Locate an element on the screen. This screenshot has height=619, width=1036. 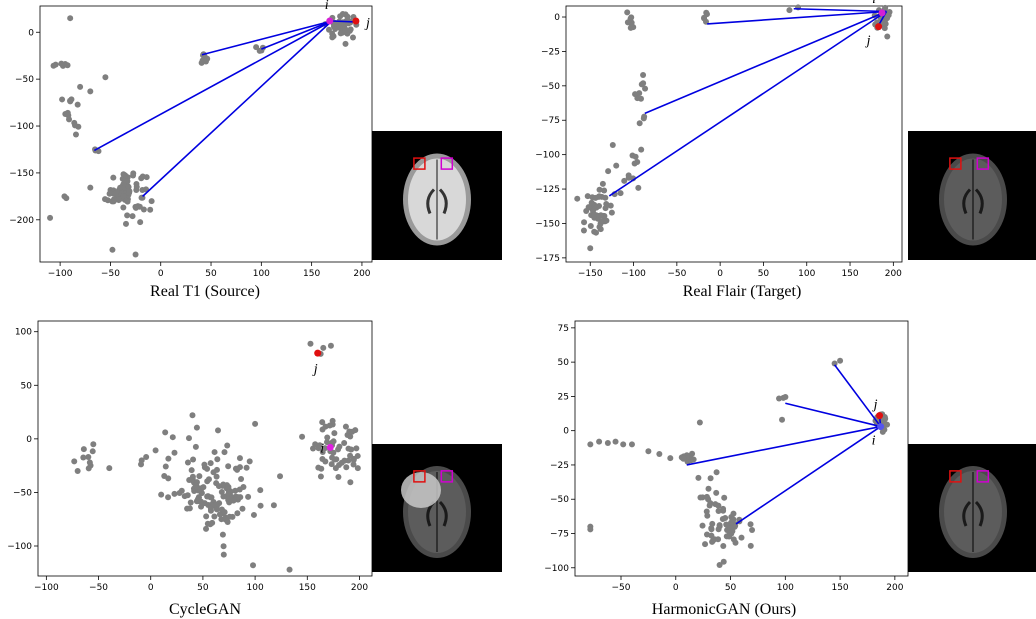
x-tick-label: −150 is located at coordinates (590, 274).